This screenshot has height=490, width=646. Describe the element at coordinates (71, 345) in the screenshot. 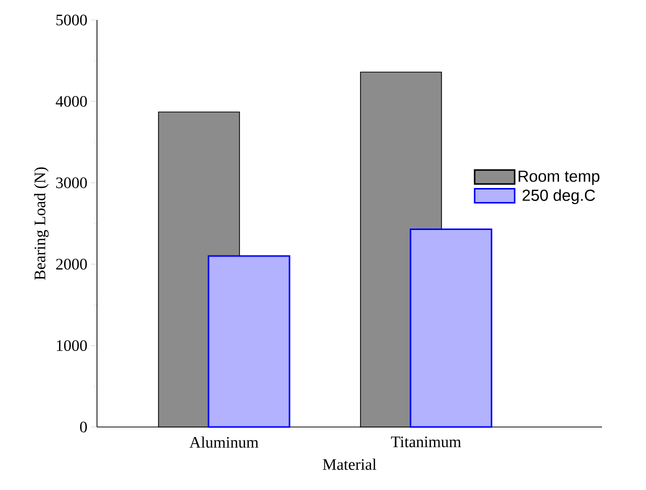

I see `y-tick-label: 1000` at that location.